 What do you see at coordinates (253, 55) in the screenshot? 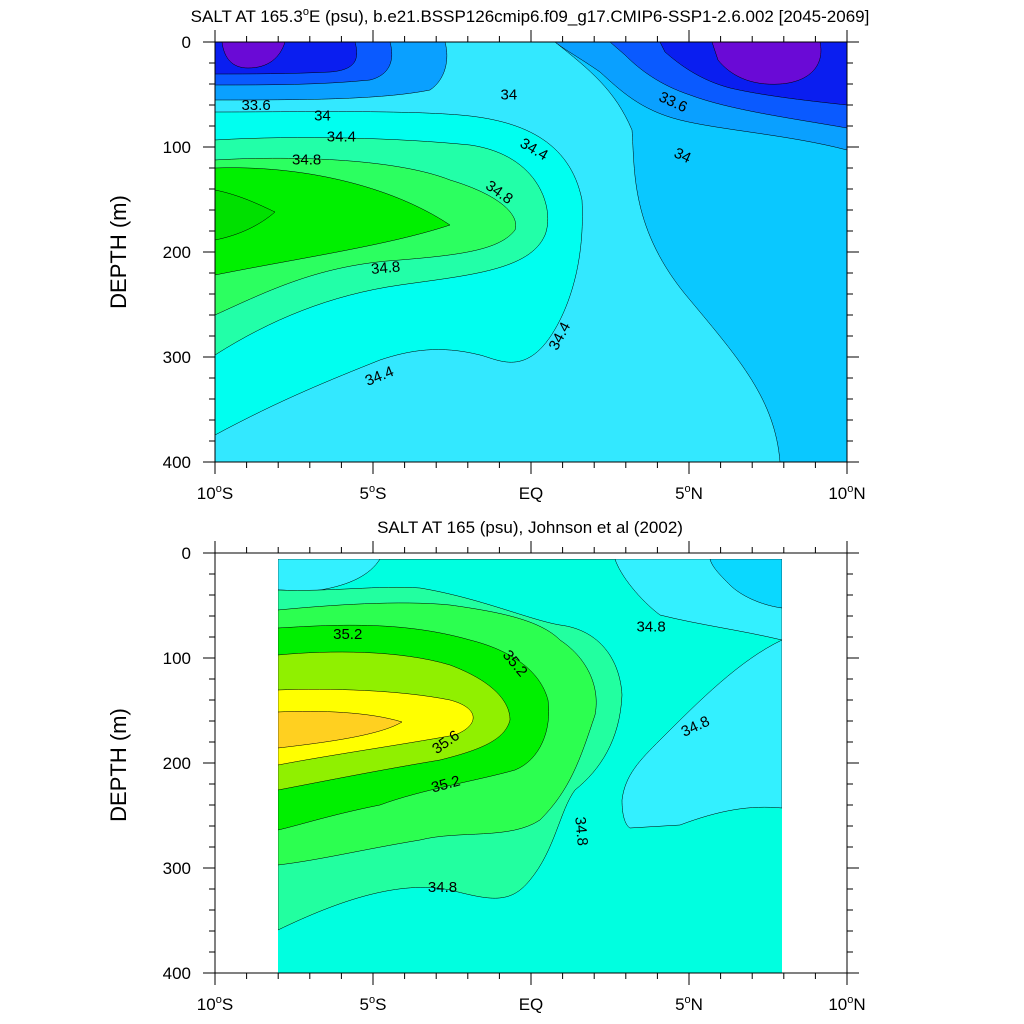
I see `salt-field-west-surface-32.8` at bounding box center [253, 55].